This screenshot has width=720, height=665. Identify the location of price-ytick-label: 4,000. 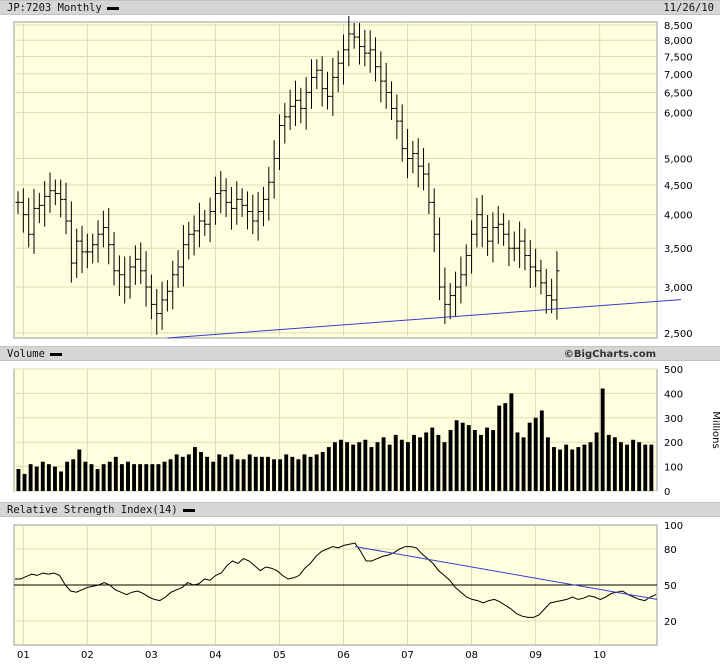
(678, 216).